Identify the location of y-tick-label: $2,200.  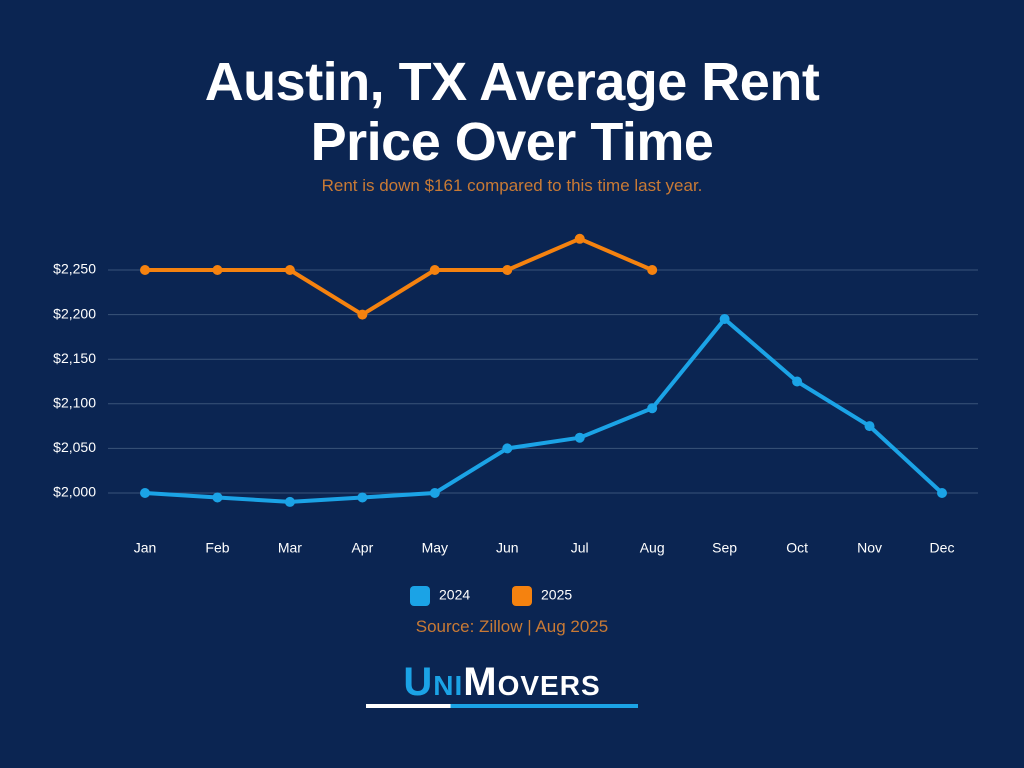
(74, 313).